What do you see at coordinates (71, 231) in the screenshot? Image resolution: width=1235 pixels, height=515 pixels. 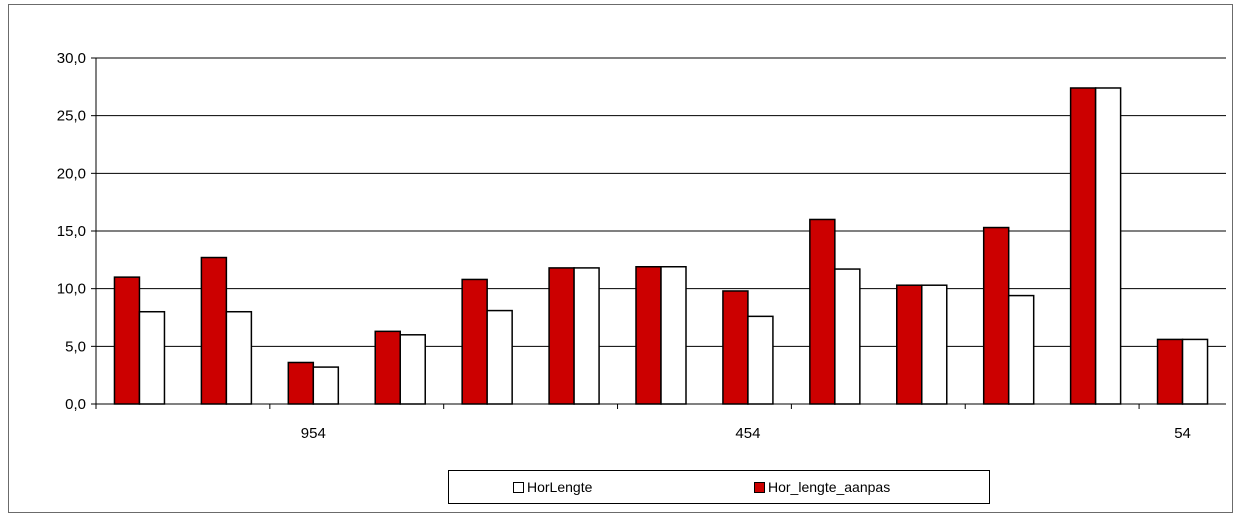 I see `y-tick-label: 15,0` at bounding box center [71, 231].